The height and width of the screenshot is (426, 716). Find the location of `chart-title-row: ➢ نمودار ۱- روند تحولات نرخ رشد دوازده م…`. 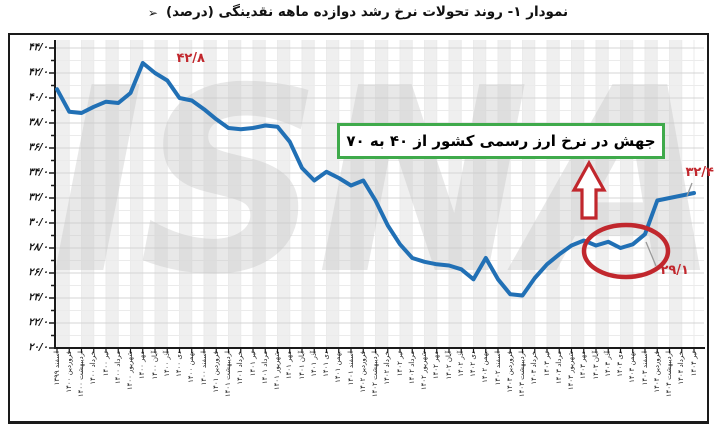

chart-title-row: ➢ نمودار ۱- روند تحولات نرخ رشد دوازده م… is located at coordinates (358, 12).